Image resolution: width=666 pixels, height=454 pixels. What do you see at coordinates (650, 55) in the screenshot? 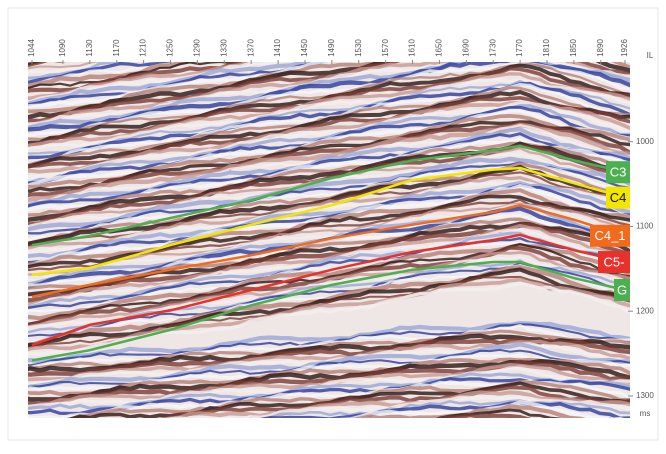
I see `x-axis-label: IL` at bounding box center [650, 55].